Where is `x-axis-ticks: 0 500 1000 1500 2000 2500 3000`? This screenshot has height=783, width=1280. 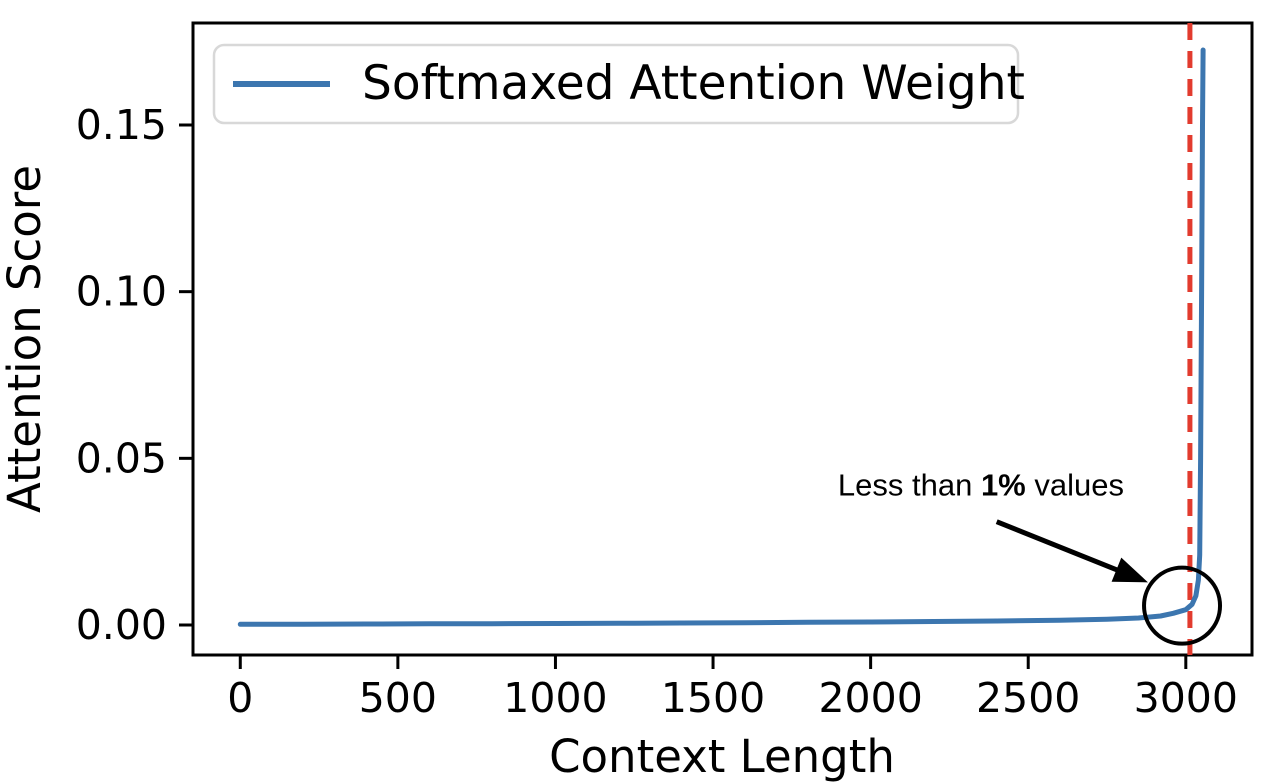
x-axis-ticks: 0 500 1000 1500 2000 2500 3000 is located at coordinates (732, 688).